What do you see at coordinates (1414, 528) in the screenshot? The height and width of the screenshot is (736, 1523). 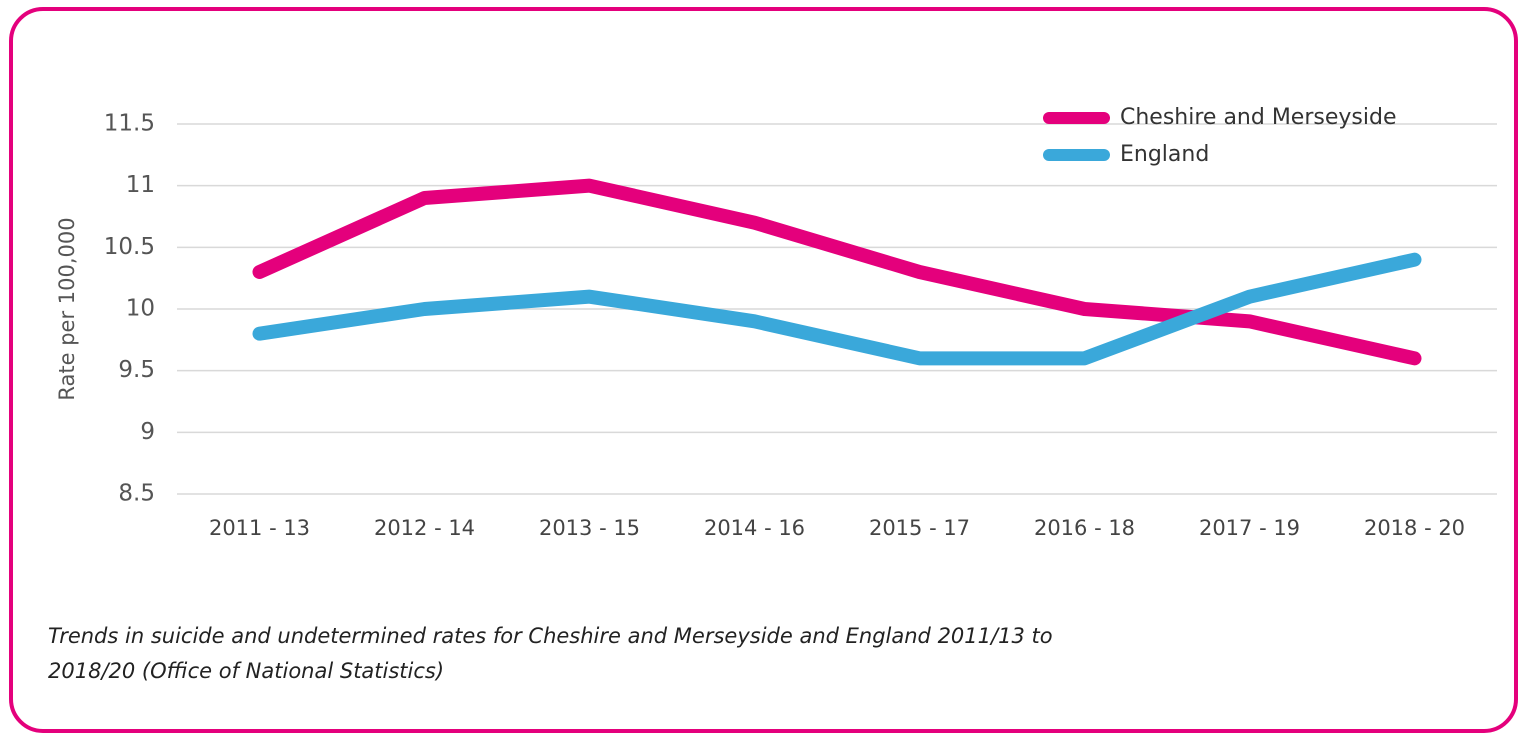 I see `x-tick-label: 2018 - 20` at bounding box center [1414, 528].